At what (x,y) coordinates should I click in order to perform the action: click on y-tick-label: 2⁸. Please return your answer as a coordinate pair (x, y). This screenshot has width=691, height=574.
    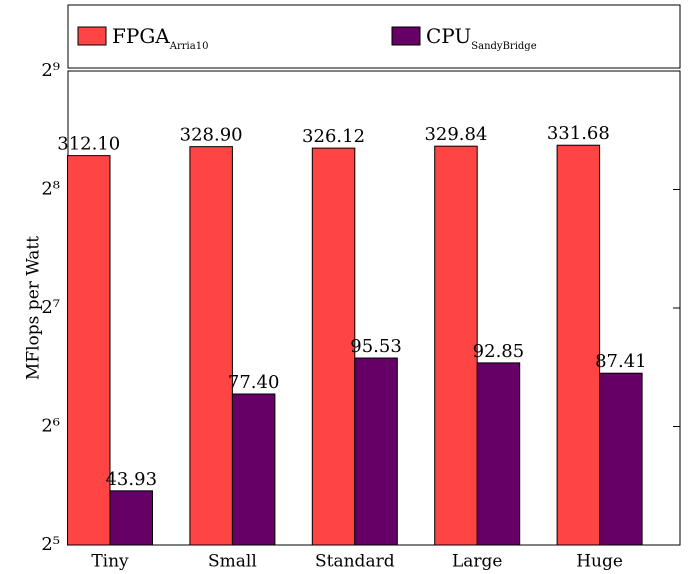
    Looking at the image, I should click on (50, 189).